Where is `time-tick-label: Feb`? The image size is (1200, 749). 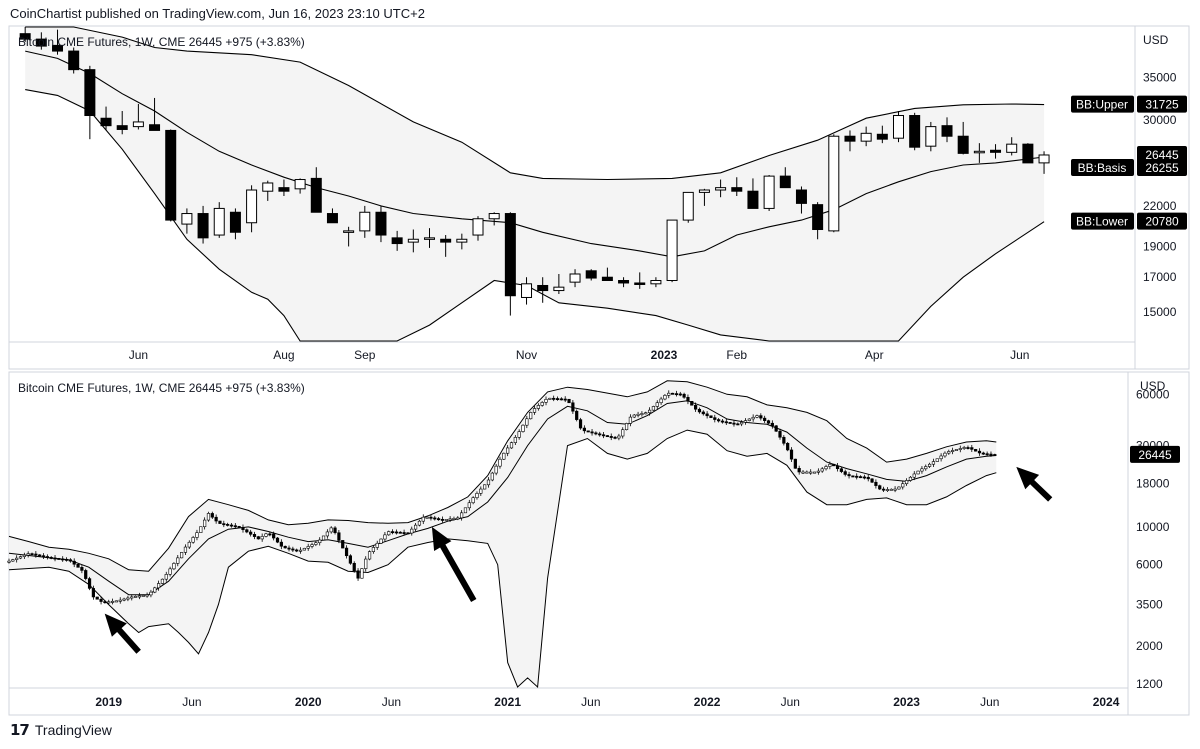
time-tick-label: Feb is located at coordinates (736, 355).